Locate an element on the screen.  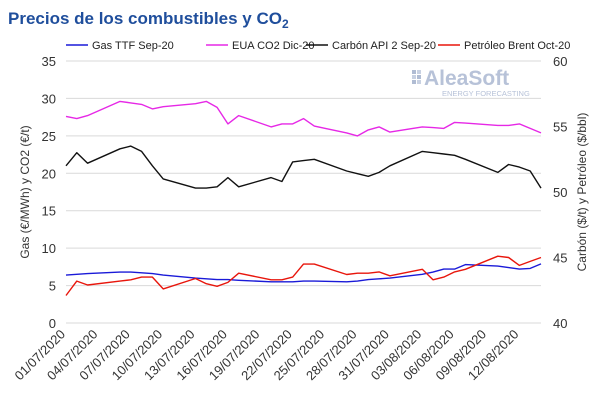
left-axis-ticks: 0 5 10 15 20 25 30 35 is located at coordinates (49, 192).